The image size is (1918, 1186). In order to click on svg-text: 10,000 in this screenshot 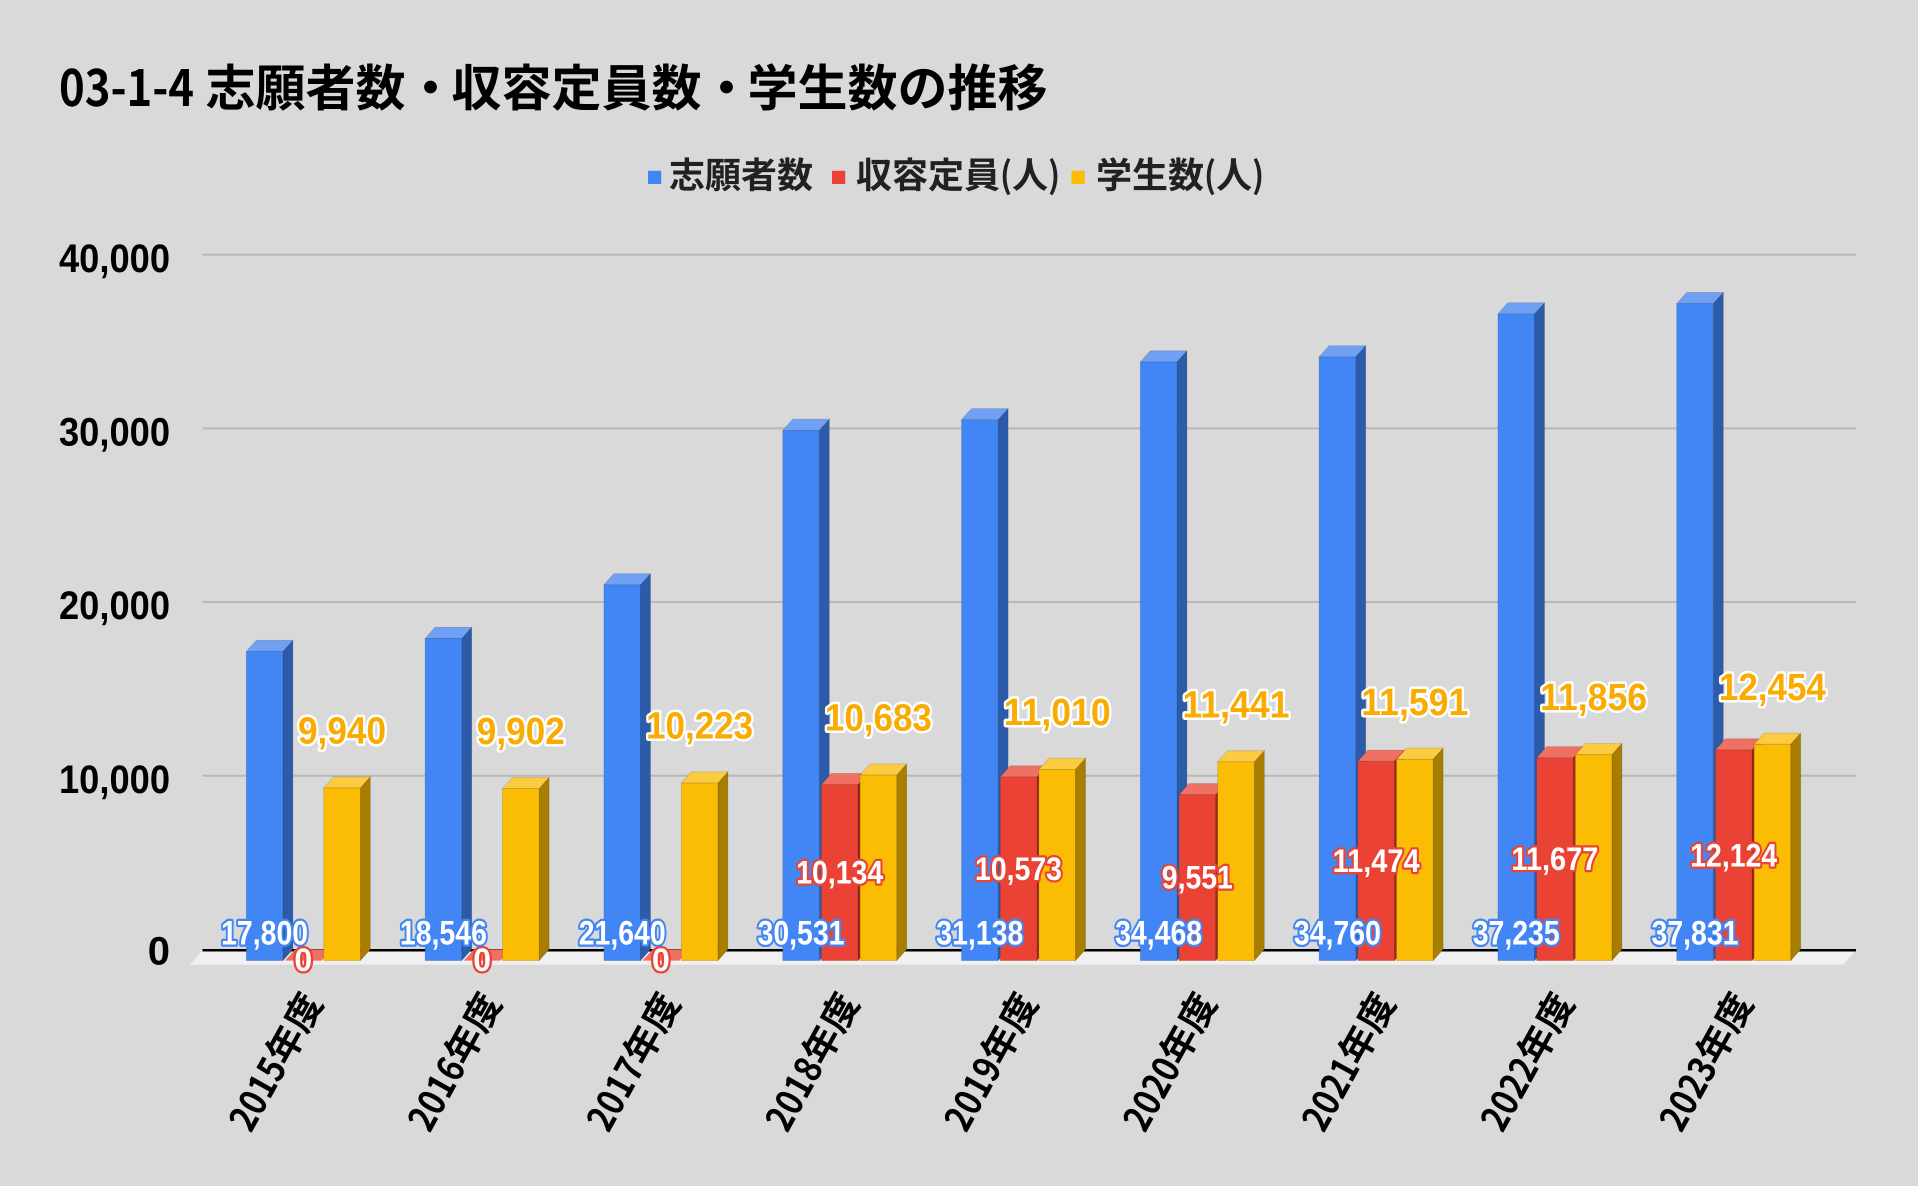, I will do `click(114, 780)`.